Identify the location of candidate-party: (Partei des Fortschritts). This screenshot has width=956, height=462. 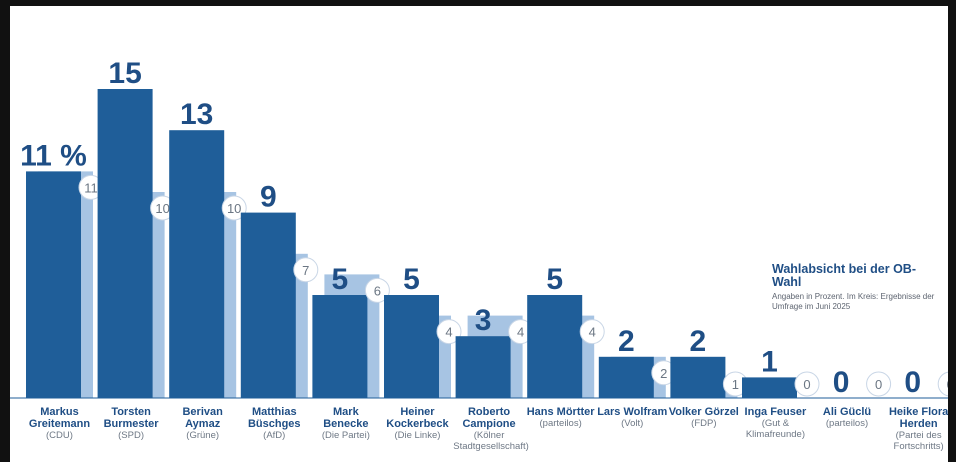
(918, 441).